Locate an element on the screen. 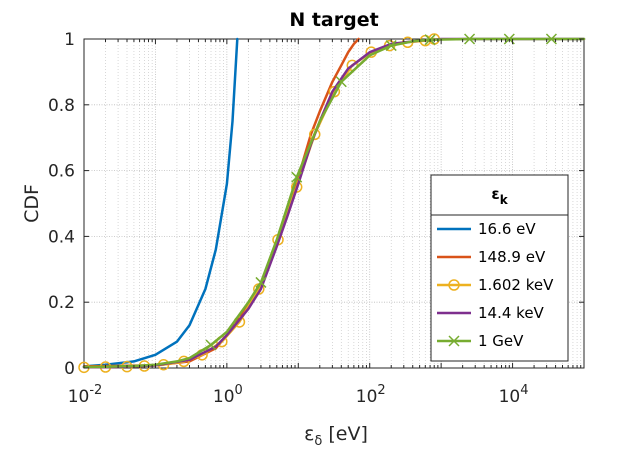 The image size is (644, 454). x-tick-label: 10⁻² is located at coordinates (85, 395).